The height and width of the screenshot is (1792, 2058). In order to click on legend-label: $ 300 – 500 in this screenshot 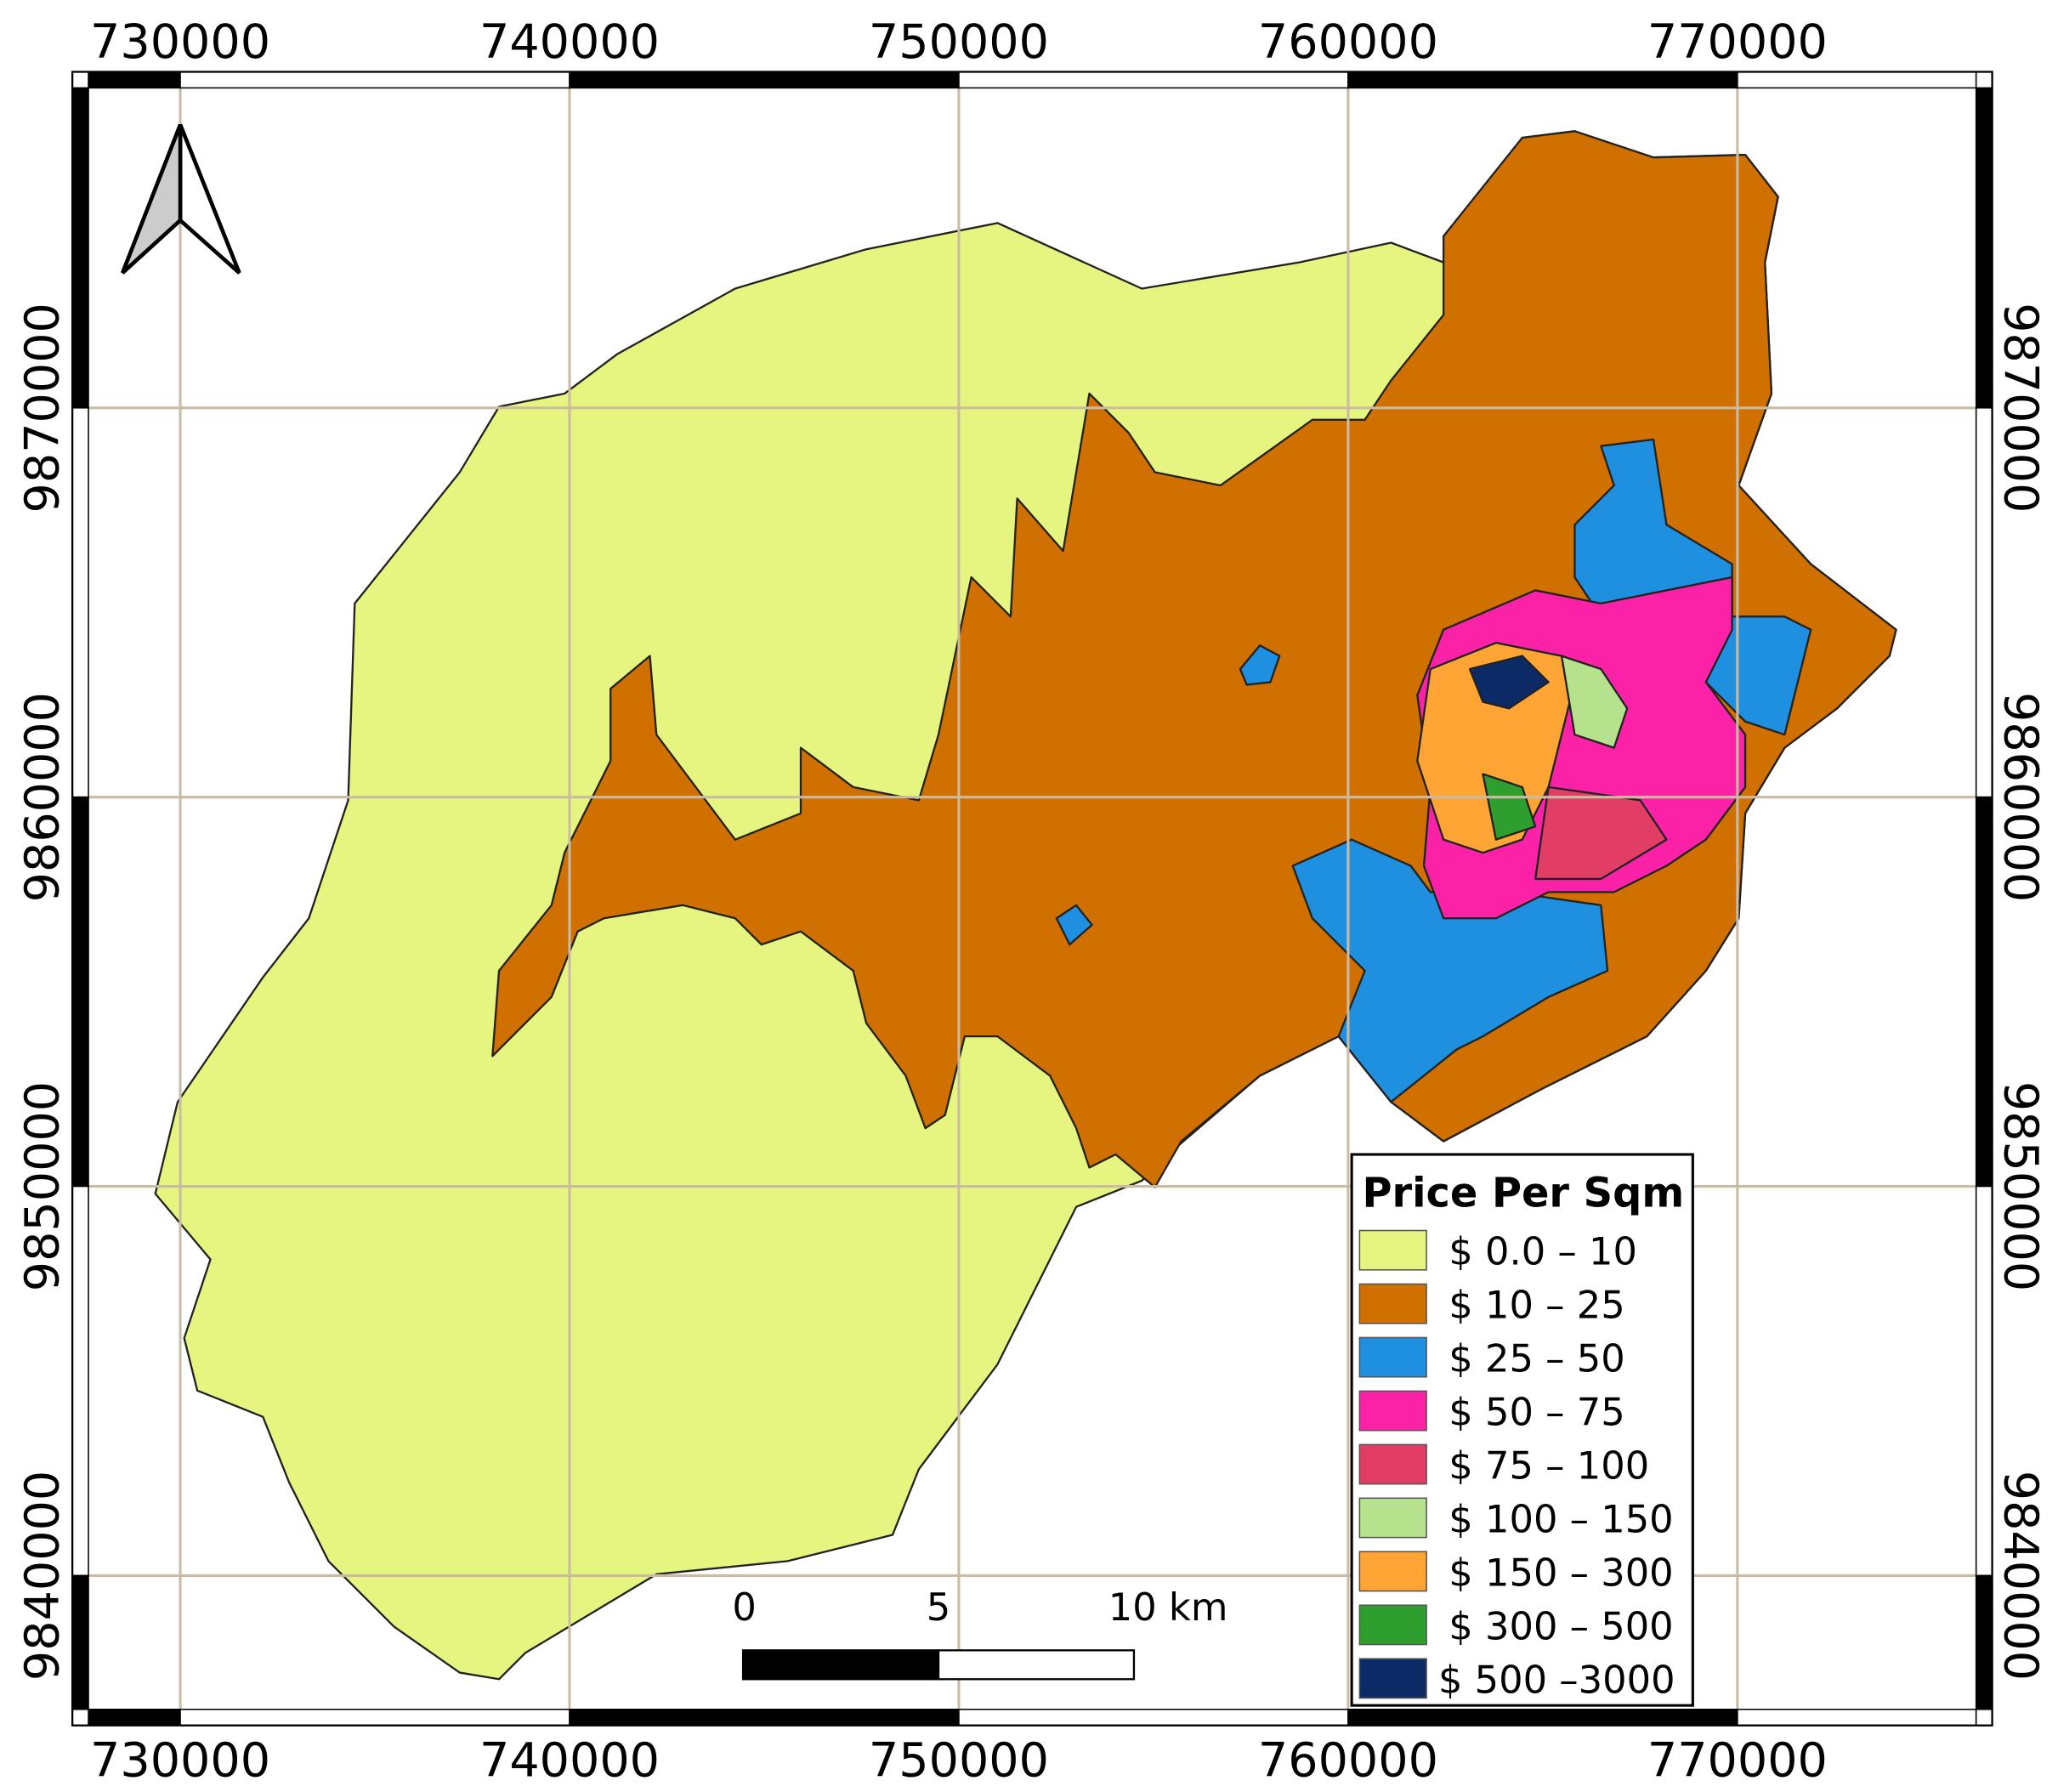, I will do `click(1561, 1626)`.